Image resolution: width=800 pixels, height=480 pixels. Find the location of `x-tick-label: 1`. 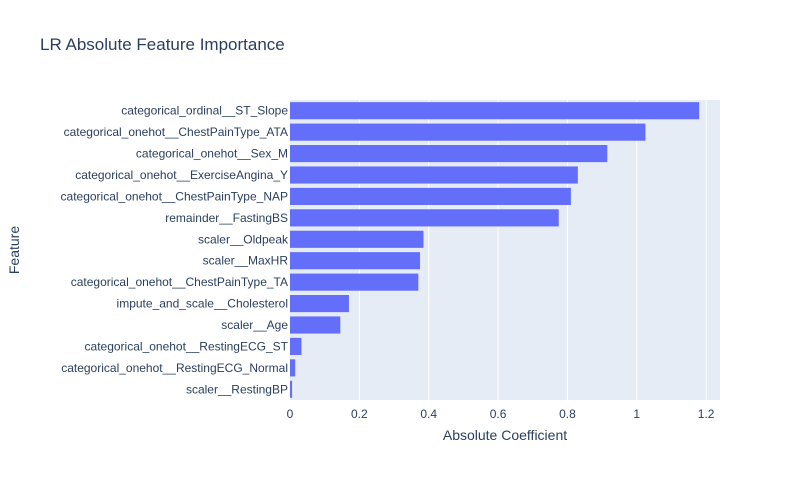

x-tick-label: 1 is located at coordinates (636, 414).